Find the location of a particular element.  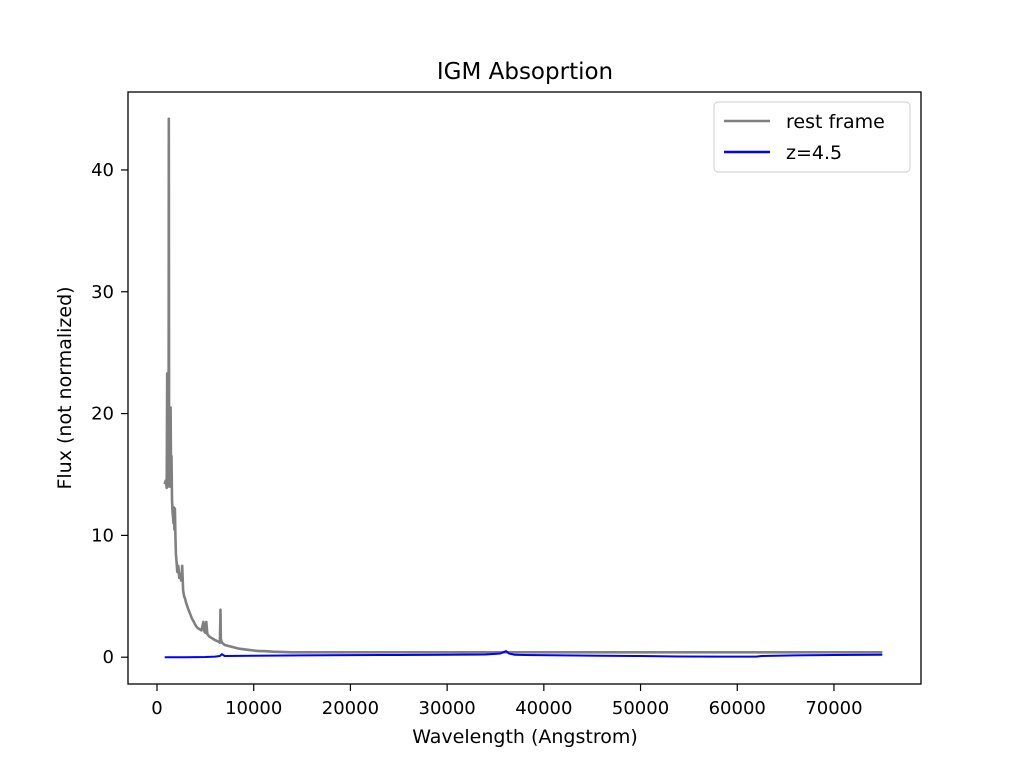

x-tick-label: 0 is located at coordinates (156, 708).